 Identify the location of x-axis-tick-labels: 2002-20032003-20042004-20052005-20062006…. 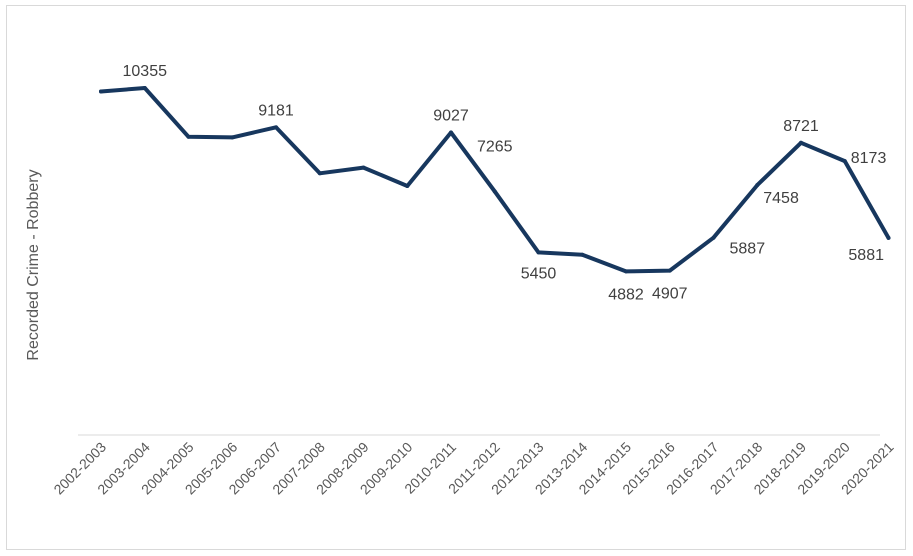
(473, 468).